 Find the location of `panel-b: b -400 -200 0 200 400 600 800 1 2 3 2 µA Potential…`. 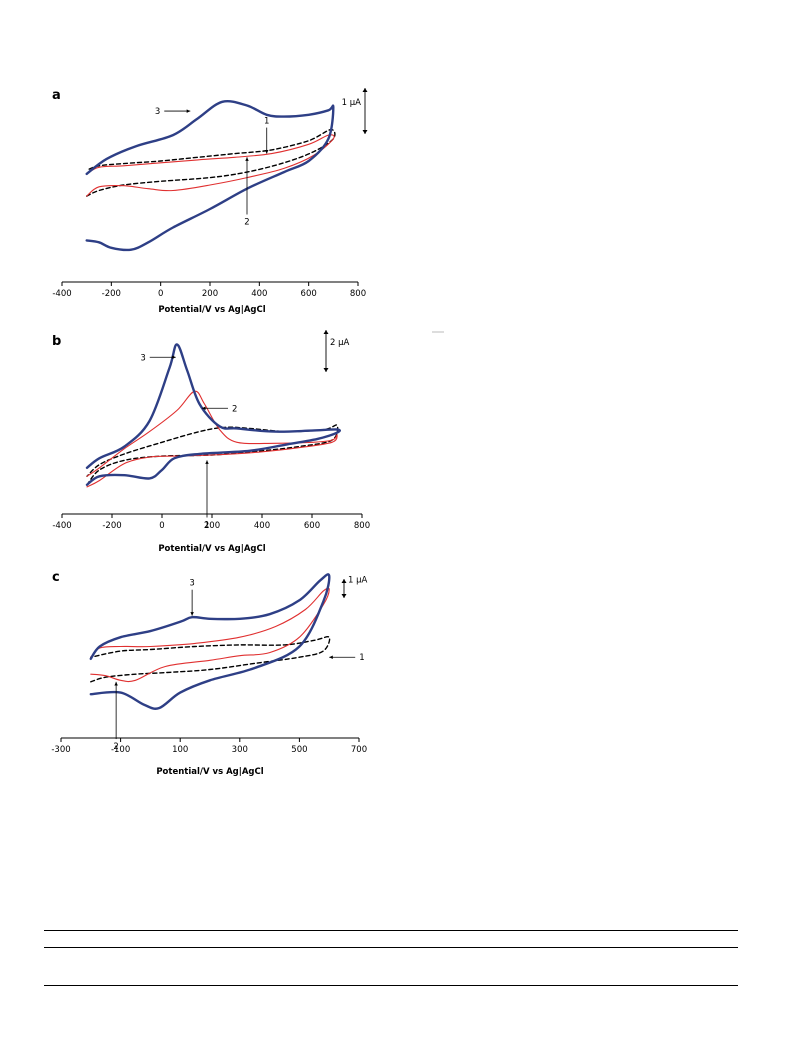

panel-b: b -400 -200 0 200 400 600 800 1 2 3 2 µA Potential… is located at coordinates (211, 442).